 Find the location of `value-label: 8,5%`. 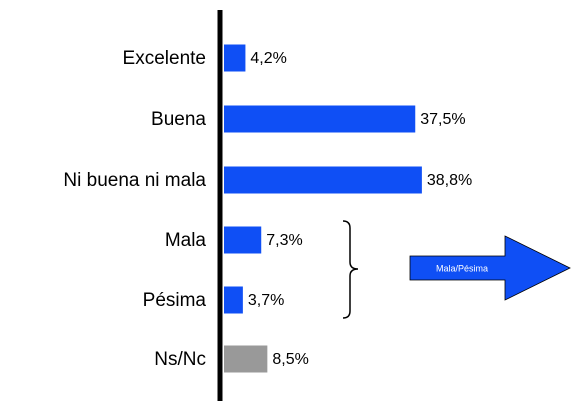

value-label: 8,5% is located at coordinates (290, 359).